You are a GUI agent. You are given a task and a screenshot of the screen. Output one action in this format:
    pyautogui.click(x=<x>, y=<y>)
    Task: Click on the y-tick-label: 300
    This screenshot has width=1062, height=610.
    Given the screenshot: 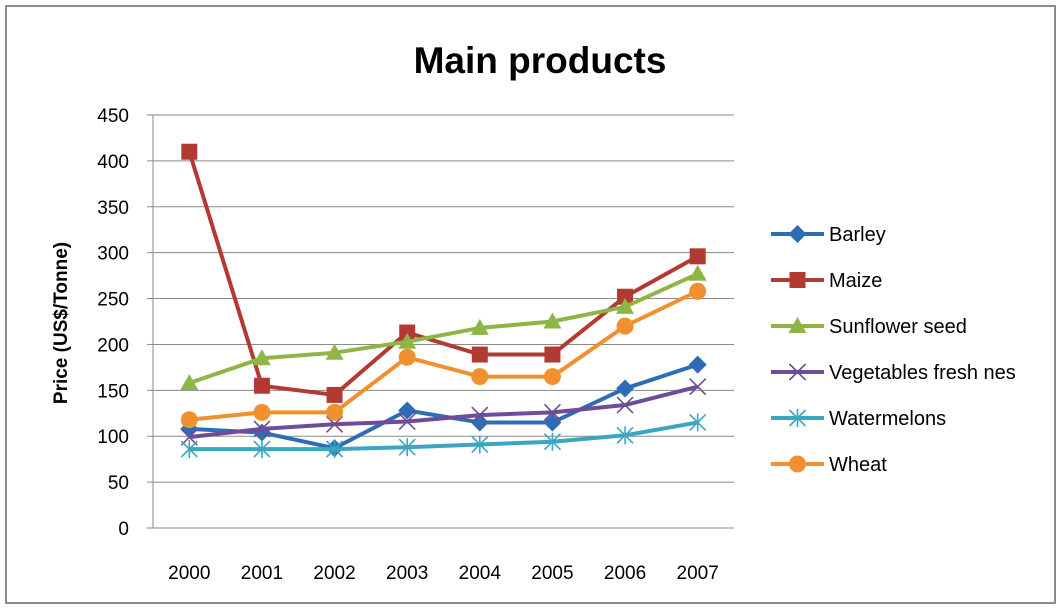 What is the action you would take?
    pyautogui.click(x=113, y=254)
    